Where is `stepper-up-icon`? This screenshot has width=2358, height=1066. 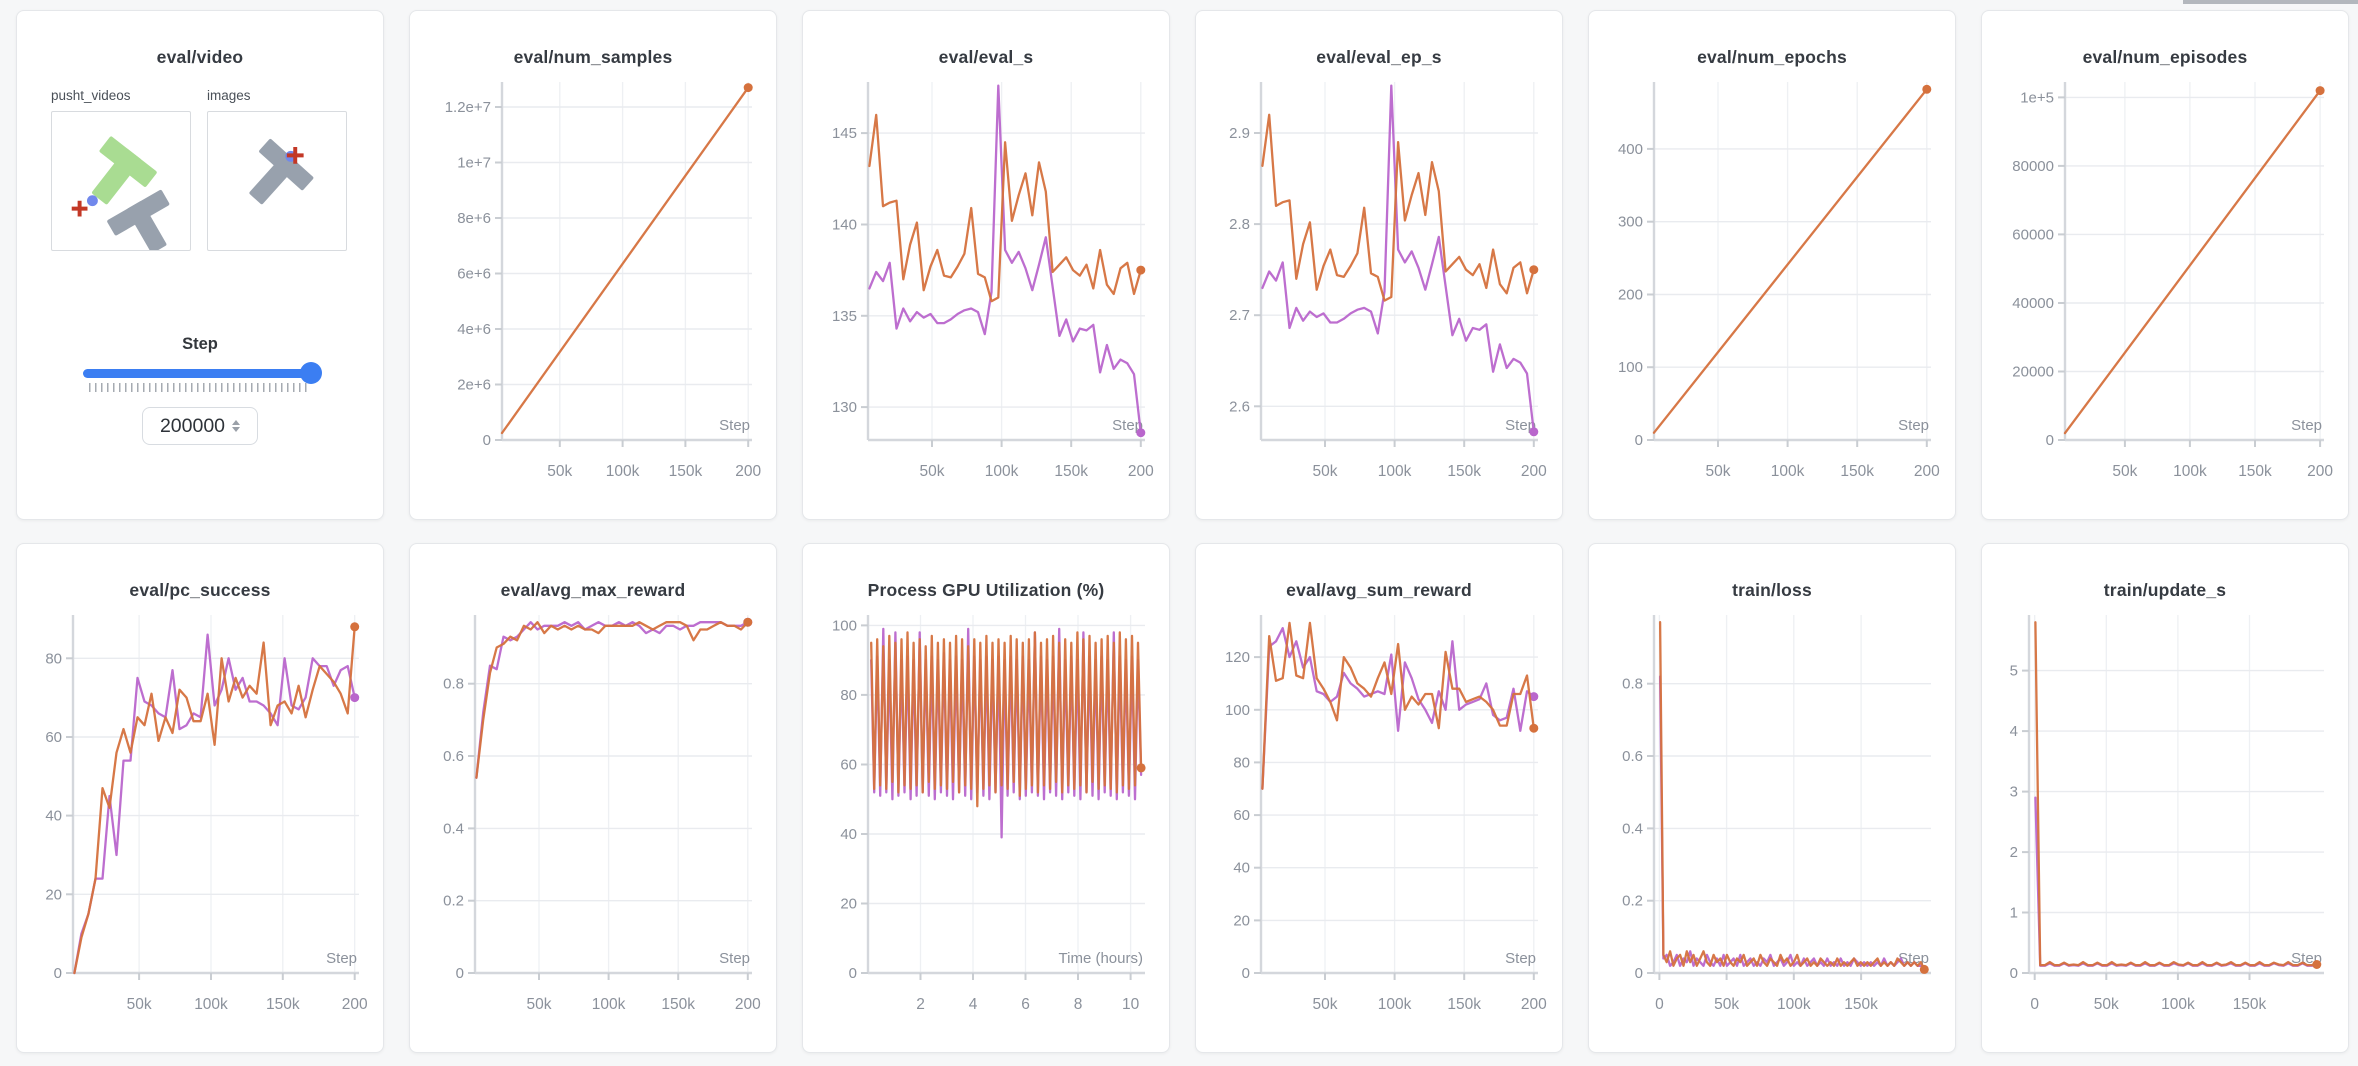
stepper-up-icon is located at coordinates (236, 422).